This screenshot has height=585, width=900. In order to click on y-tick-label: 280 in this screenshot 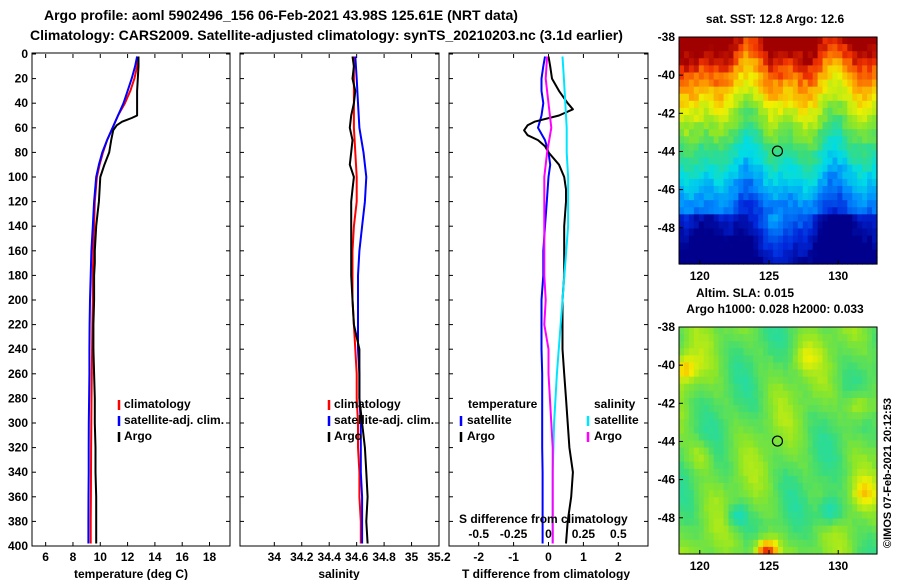, I will do `click(18, 398)`.